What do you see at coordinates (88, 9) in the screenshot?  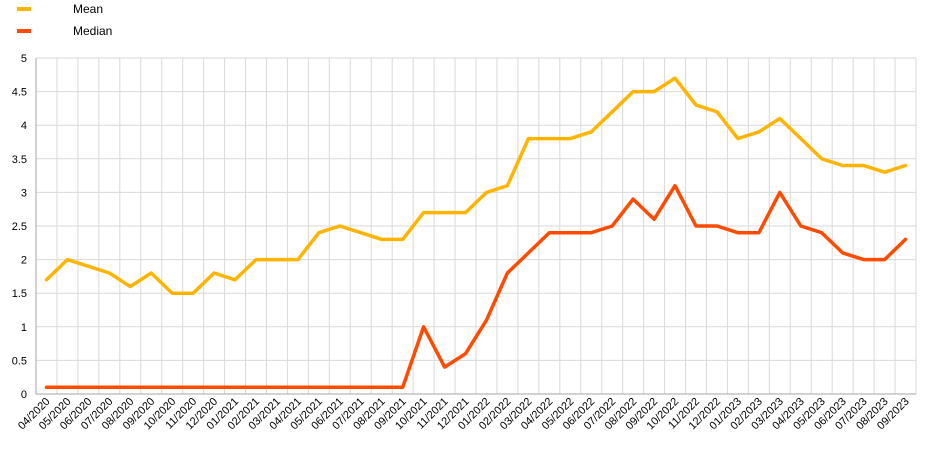 I see `legend-label-mean: Mean` at bounding box center [88, 9].